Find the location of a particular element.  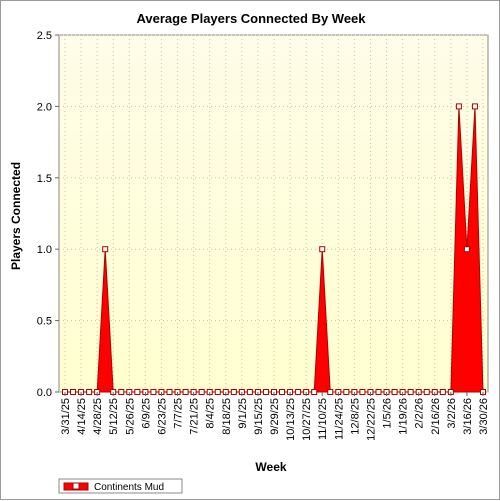

x-tick-label: 2/16/26 is located at coordinates (436, 416).